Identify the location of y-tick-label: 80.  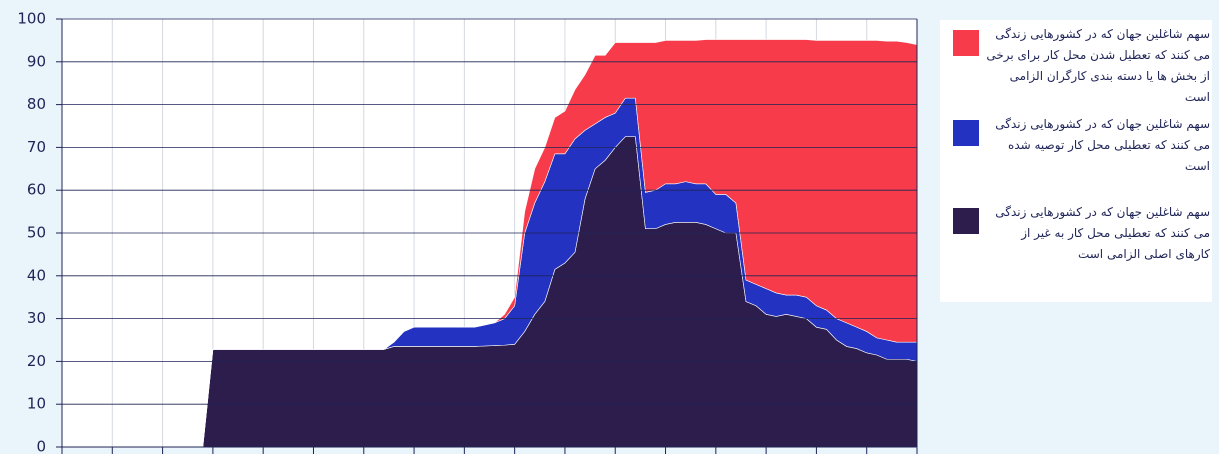
(36, 104).